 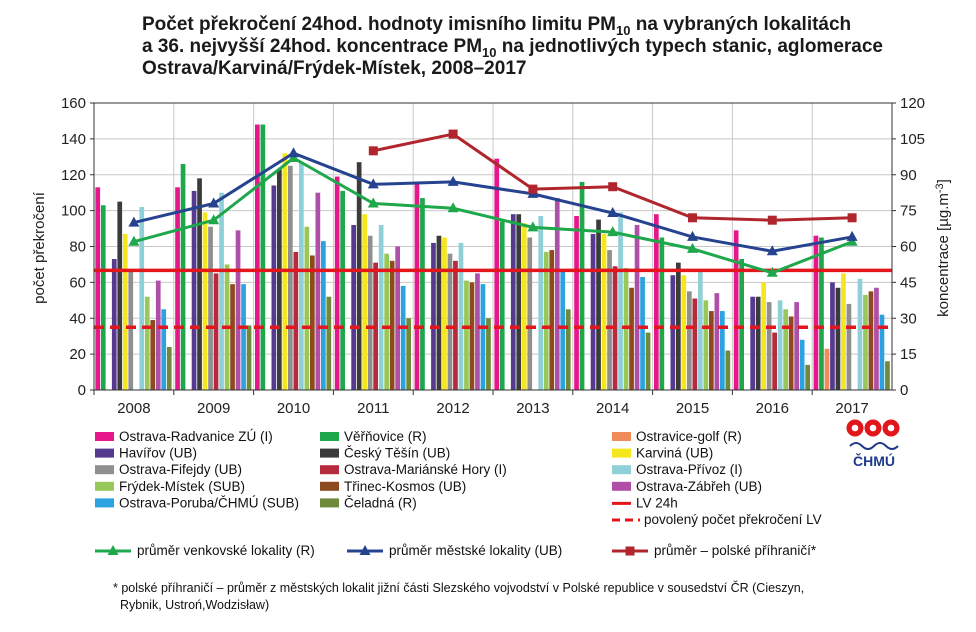 What do you see at coordinates (940, 188) in the screenshot?
I see `y2-label-sup: -3` at bounding box center [940, 188].